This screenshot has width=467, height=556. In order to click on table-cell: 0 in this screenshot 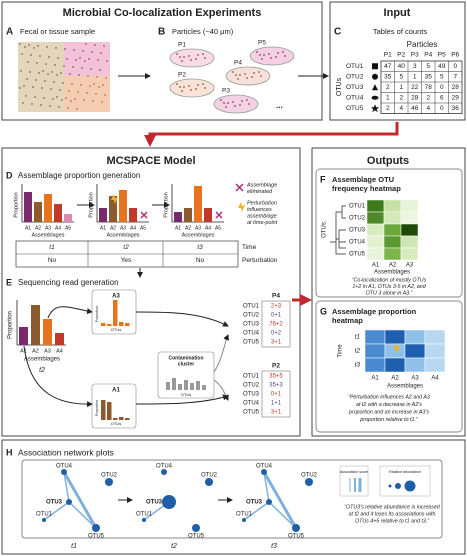, I will do `click(442, 108)`.